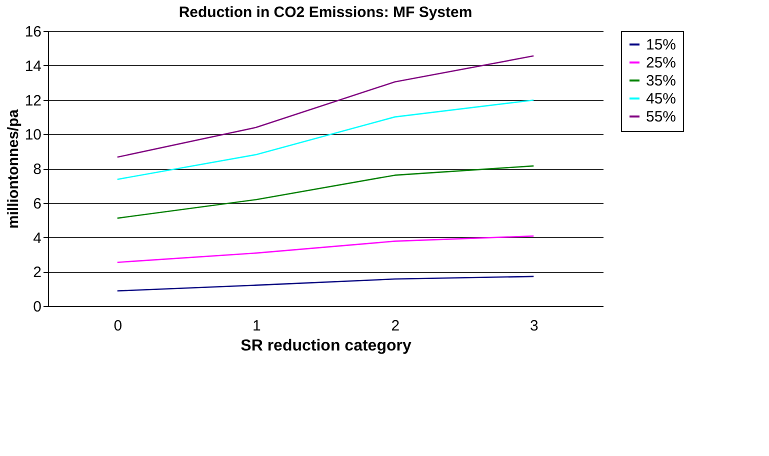 The image size is (769, 456). I want to click on x-tick-label: 2, so click(395, 326).